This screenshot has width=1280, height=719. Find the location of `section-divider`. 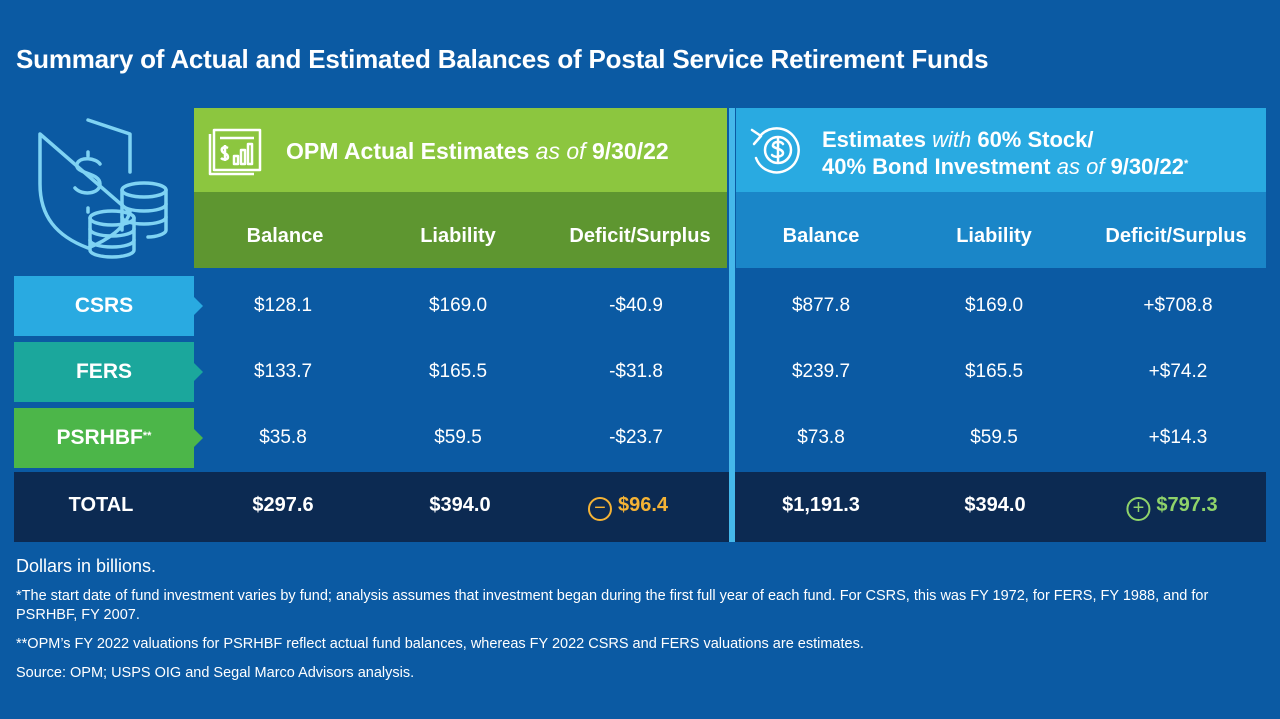

section-divider is located at coordinates (732, 325).